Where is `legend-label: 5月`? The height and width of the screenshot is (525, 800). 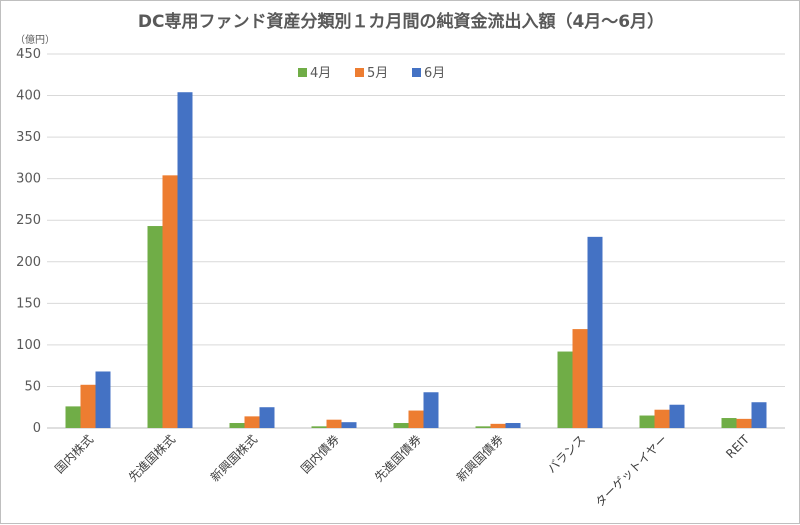
legend-label: 5月 is located at coordinates (377, 73).